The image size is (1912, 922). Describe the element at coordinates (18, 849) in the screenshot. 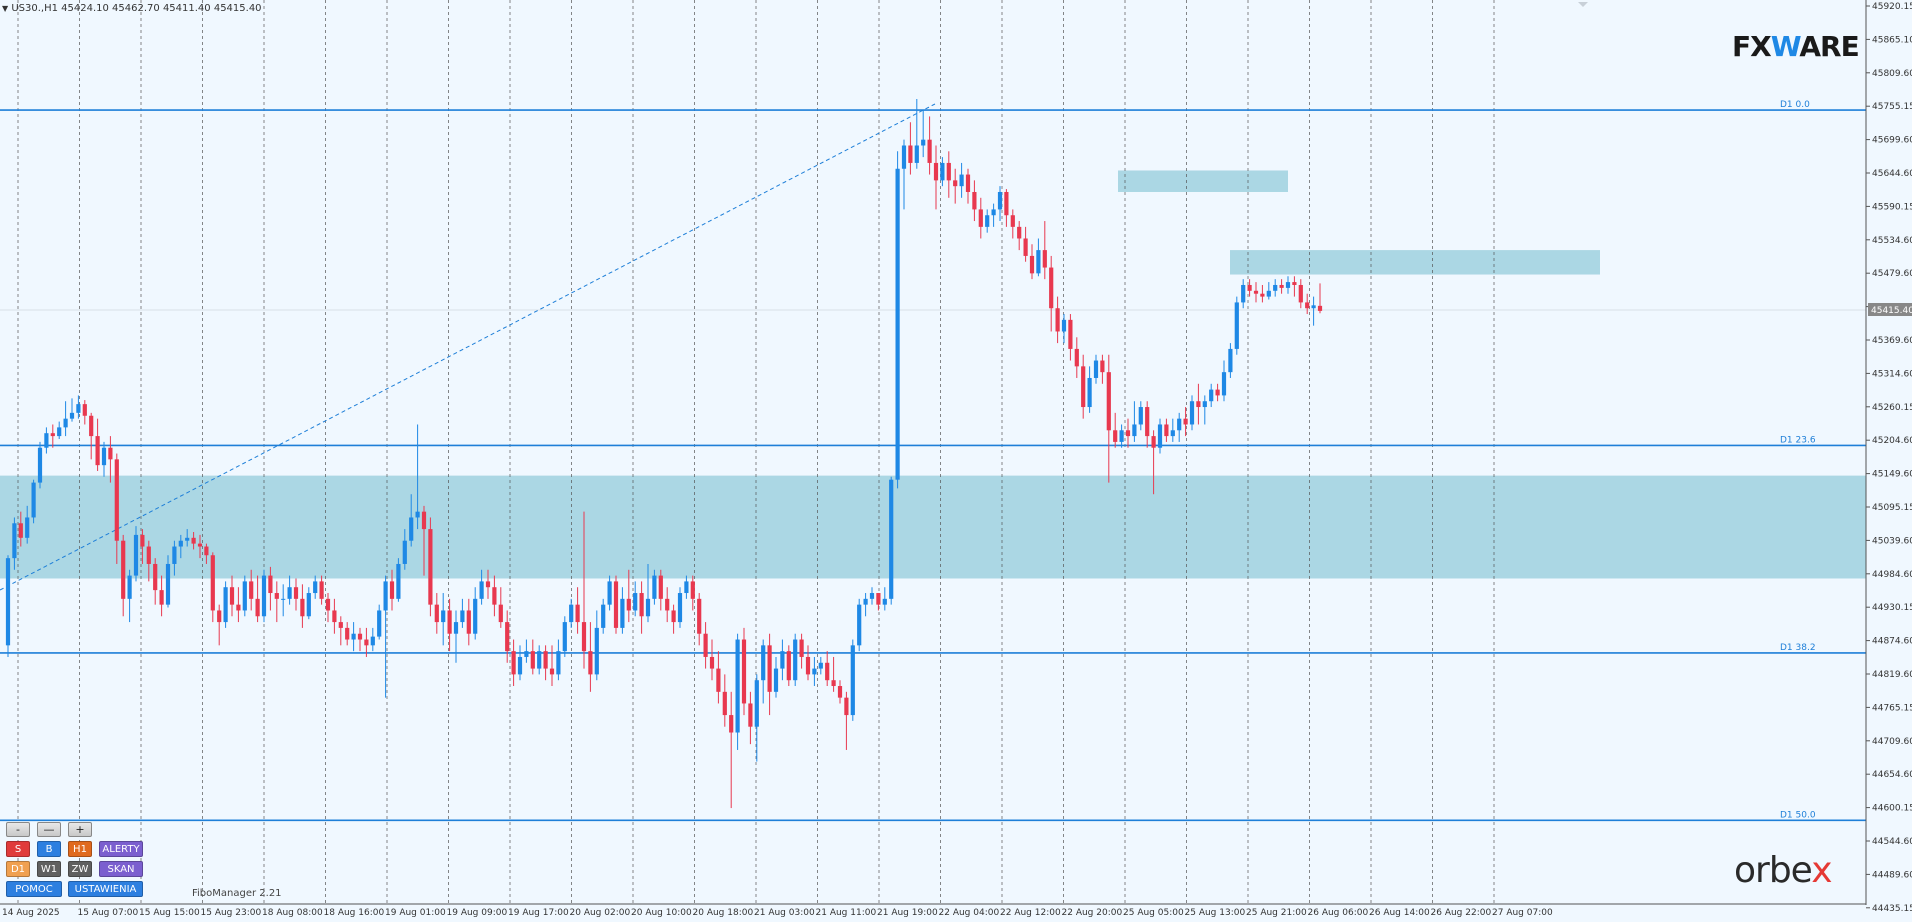

I see `sell-button: S` at that location.